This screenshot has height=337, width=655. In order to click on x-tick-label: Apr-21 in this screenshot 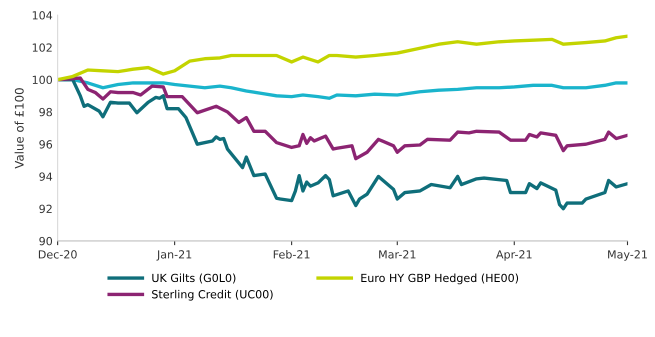, I will do `click(514, 255)`.